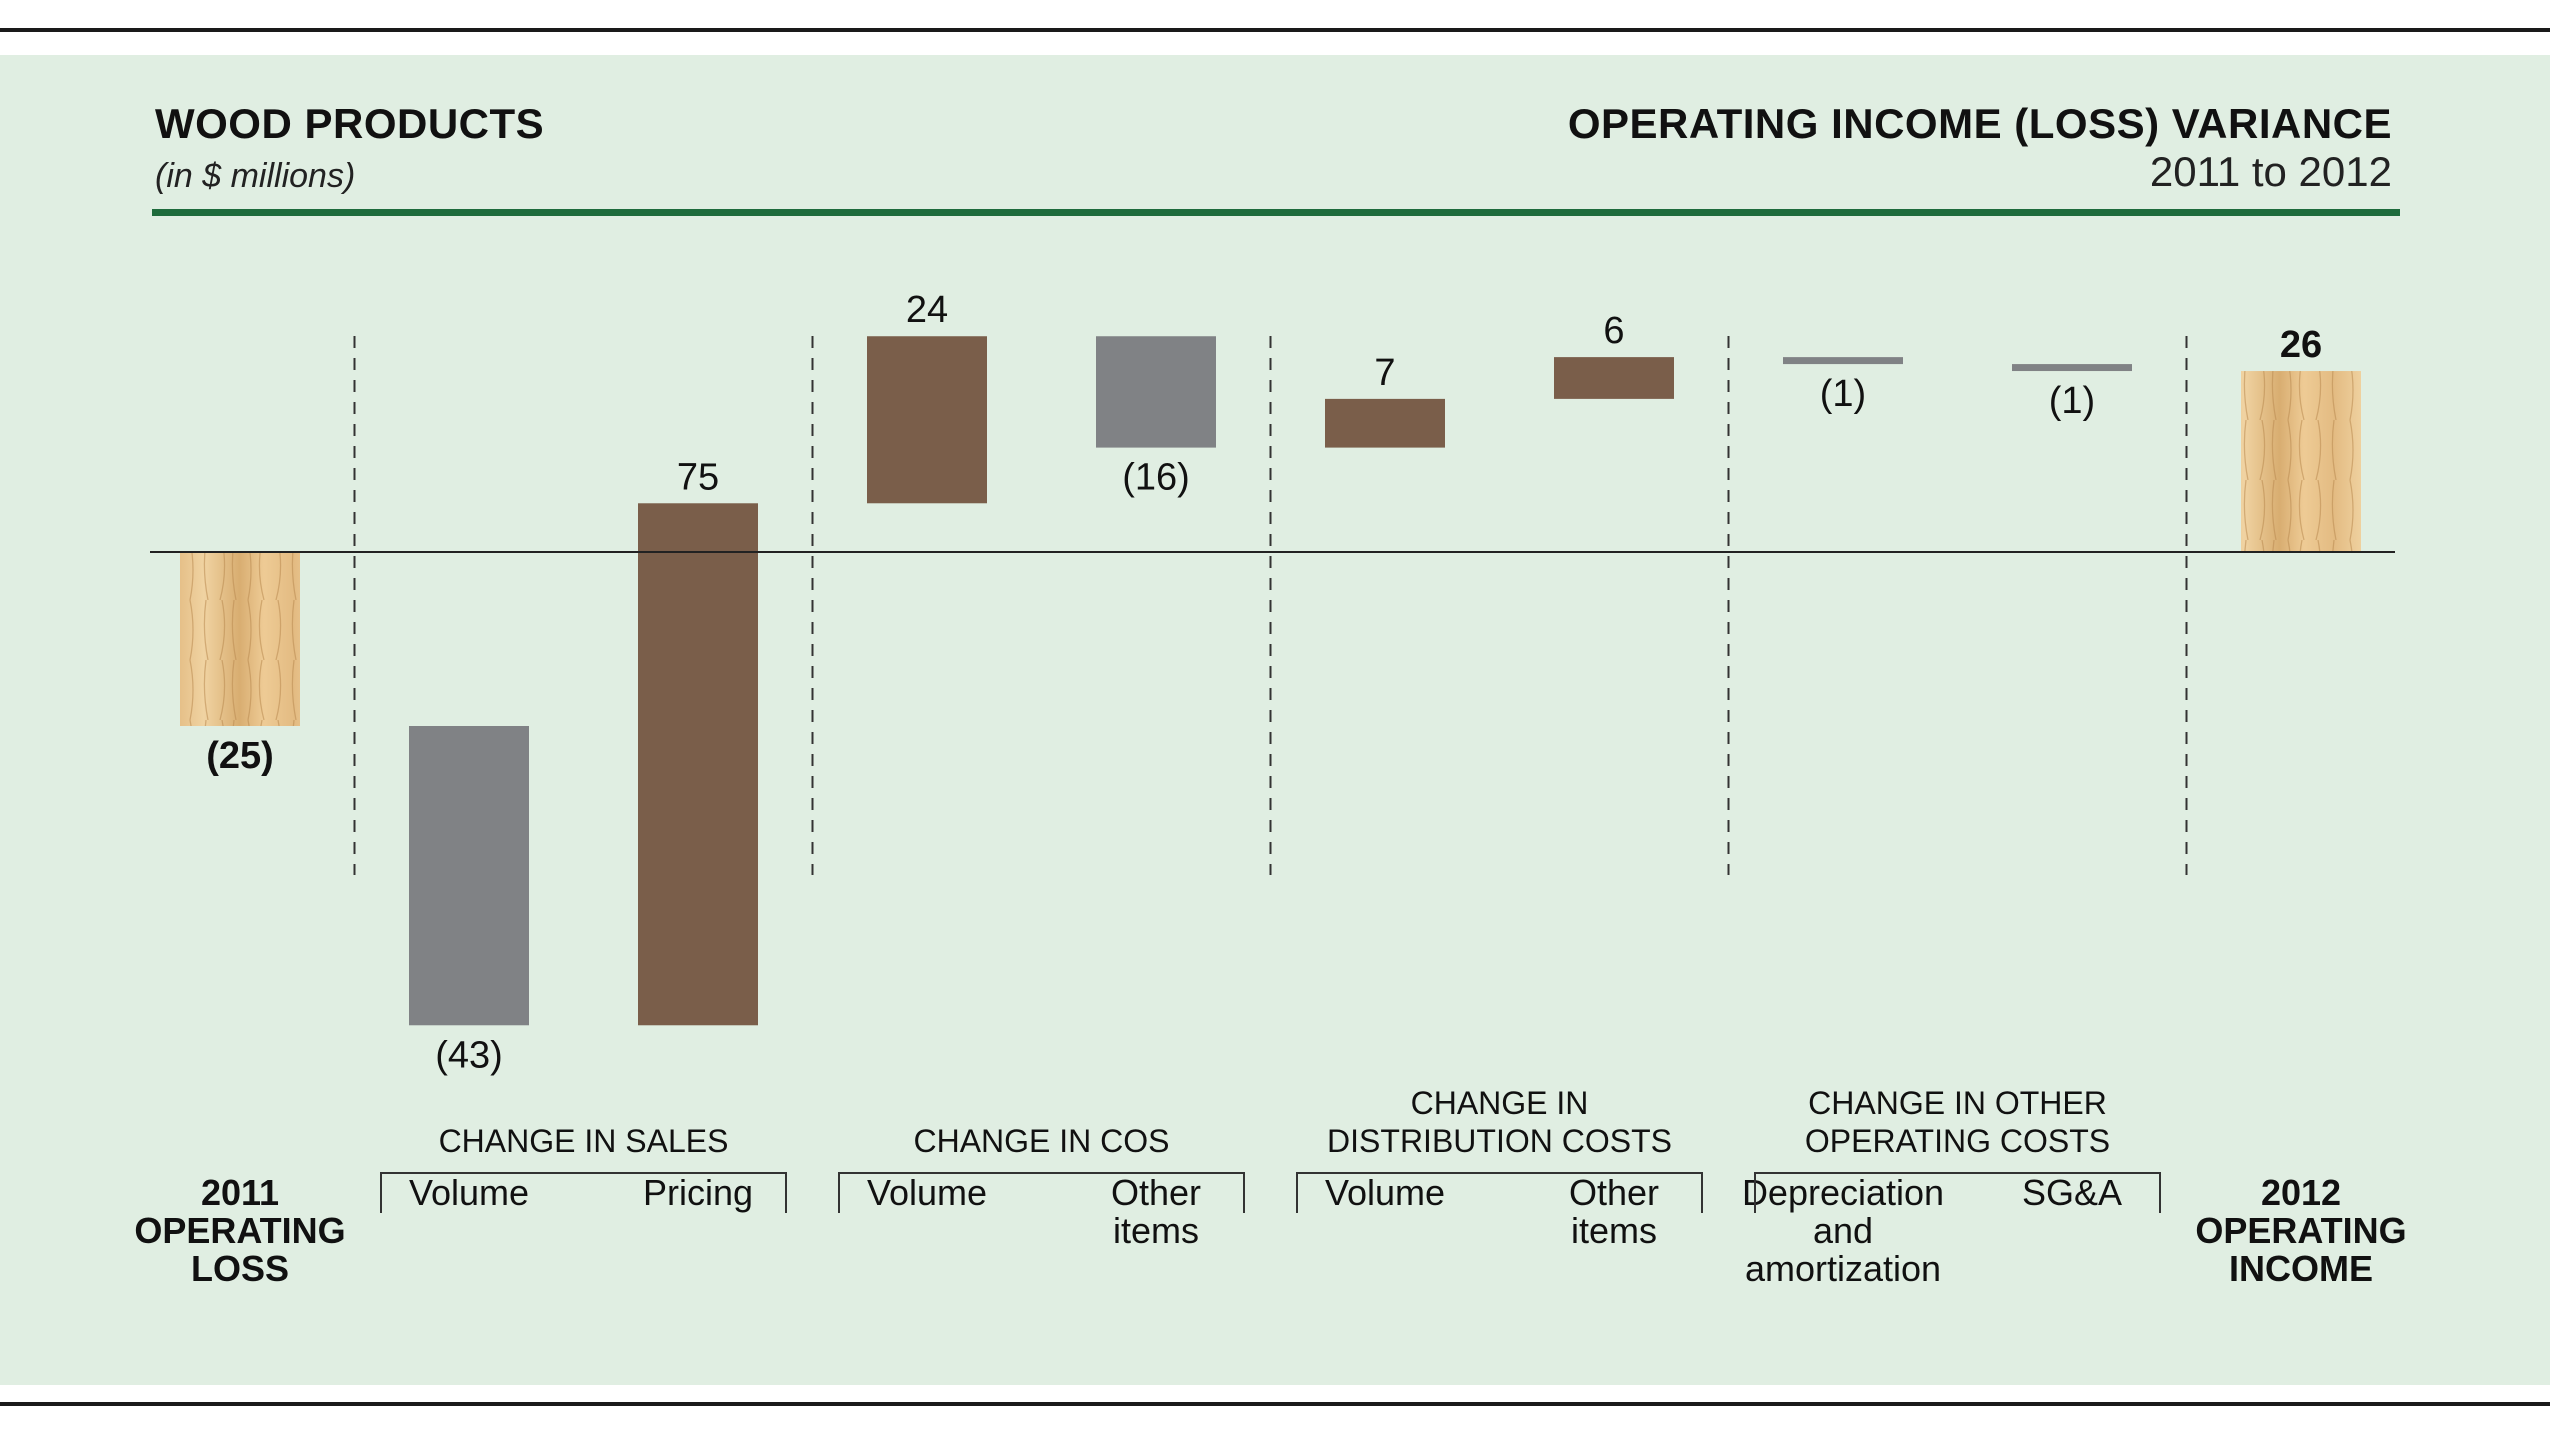 The height and width of the screenshot is (1433, 2550). Describe the element at coordinates (698, 477) in the screenshot. I see `data-label: 75` at that location.